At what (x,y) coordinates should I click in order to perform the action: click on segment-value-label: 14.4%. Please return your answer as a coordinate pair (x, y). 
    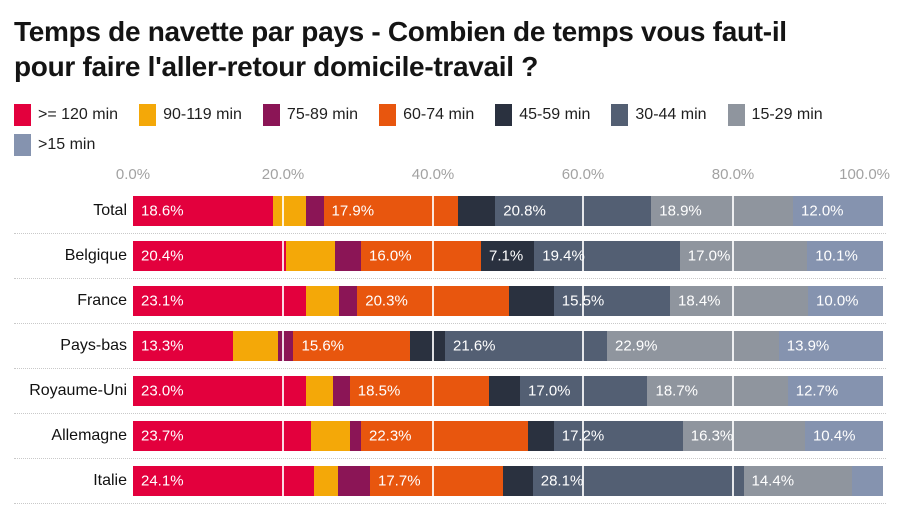
    Looking at the image, I should click on (773, 481).